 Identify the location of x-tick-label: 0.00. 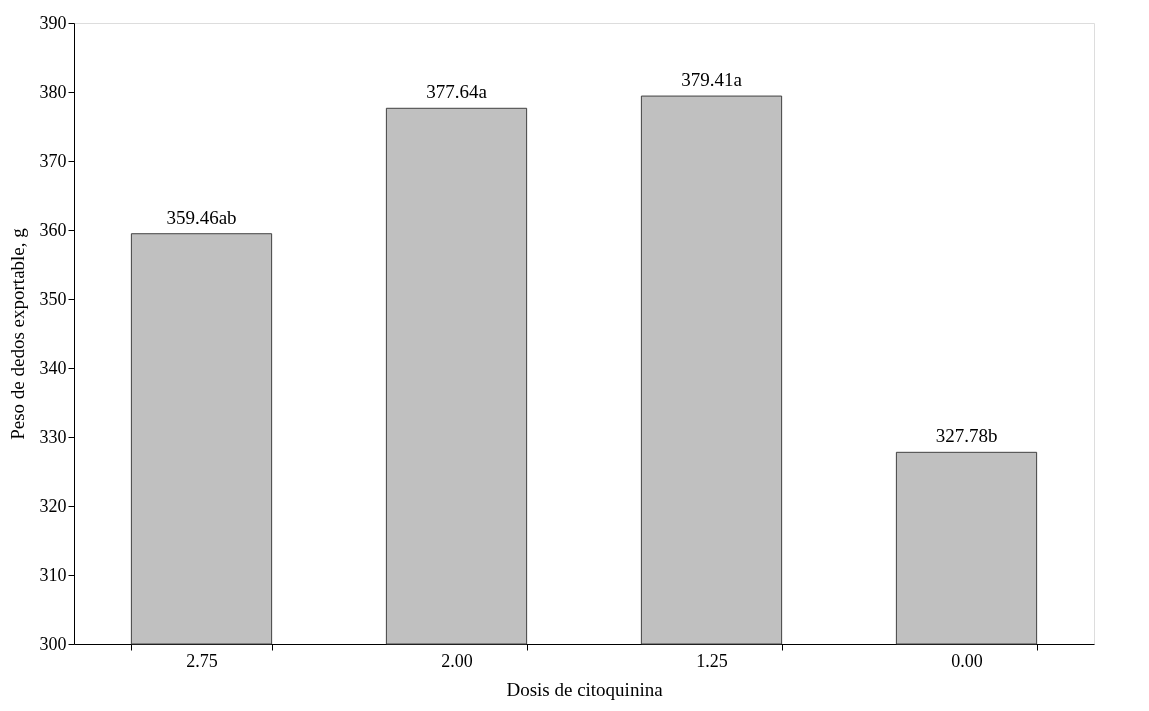
(967, 660).